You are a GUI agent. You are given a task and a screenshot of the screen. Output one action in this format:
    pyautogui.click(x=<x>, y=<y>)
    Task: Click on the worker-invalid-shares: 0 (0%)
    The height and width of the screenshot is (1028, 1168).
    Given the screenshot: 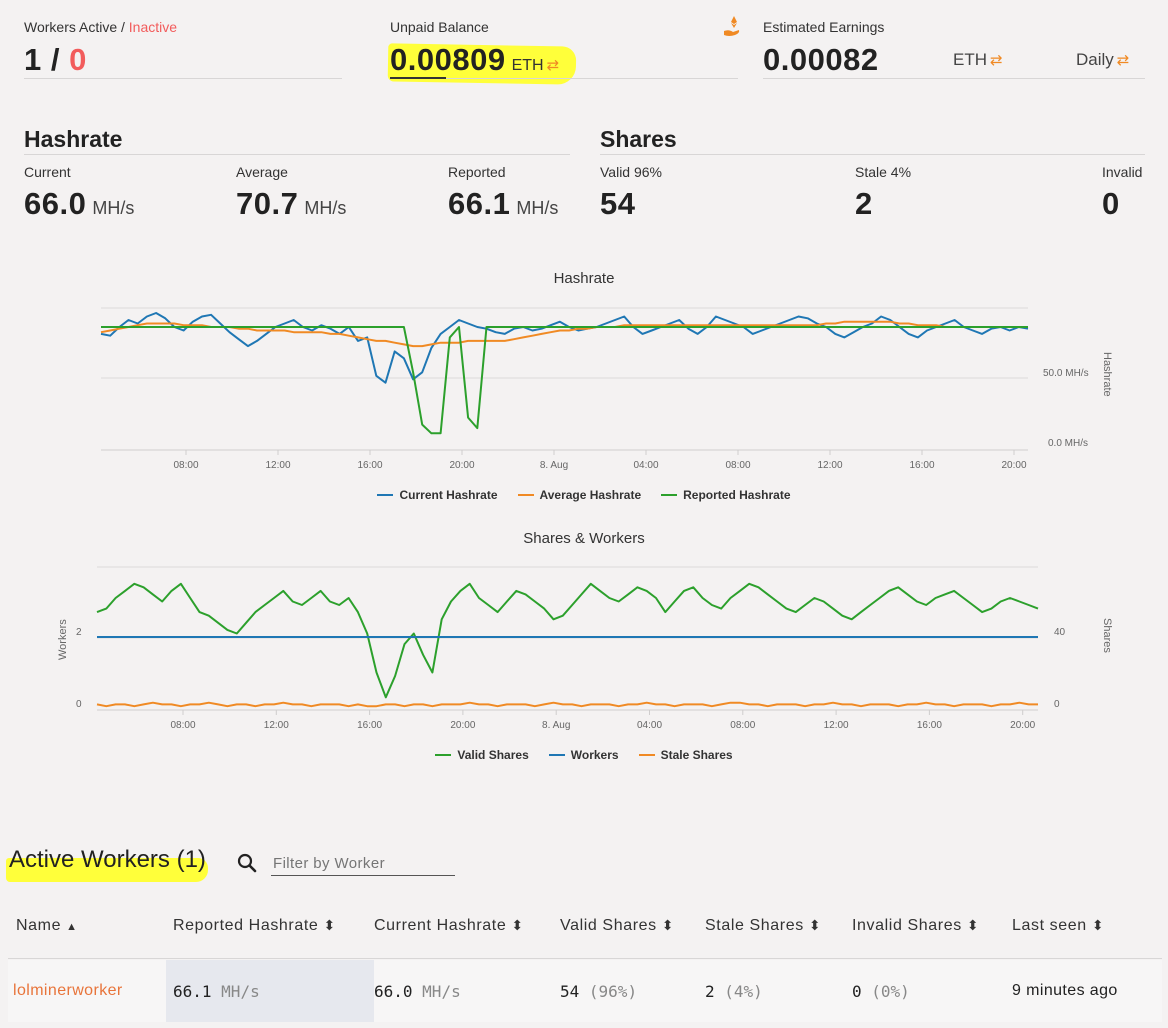 What is the action you would take?
    pyautogui.click(x=881, y=991)
    